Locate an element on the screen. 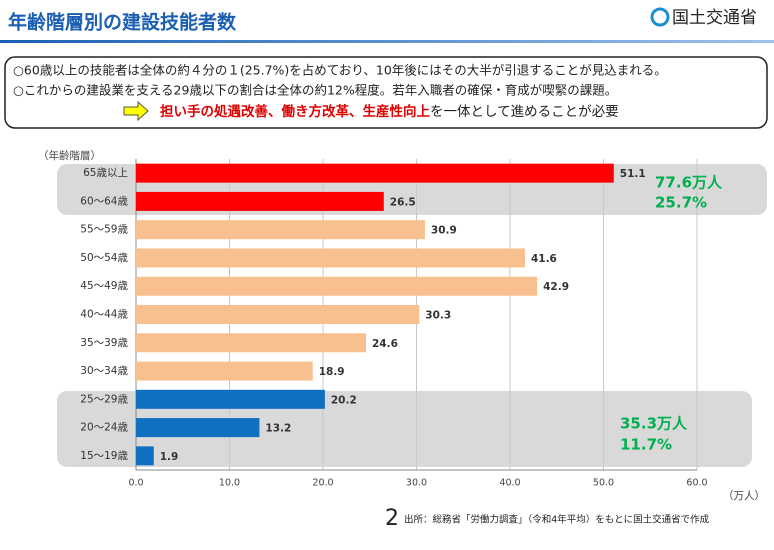  y-tick-label: 65歳以上 is located at coordinates (105, 173).